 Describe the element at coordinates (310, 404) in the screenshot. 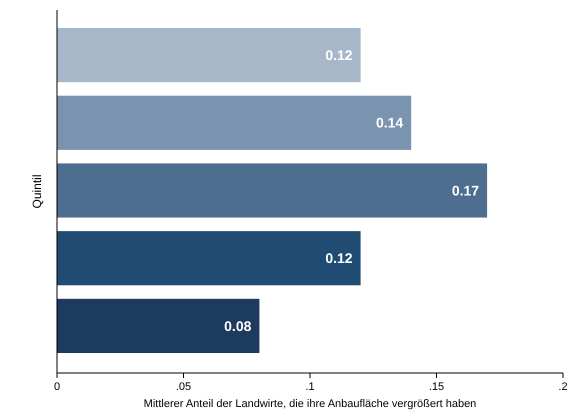

I see `x-axis-title: Mittlerer Anteil der Landwirte, die ihre Anbaufläche vergrößert haben` at that location.